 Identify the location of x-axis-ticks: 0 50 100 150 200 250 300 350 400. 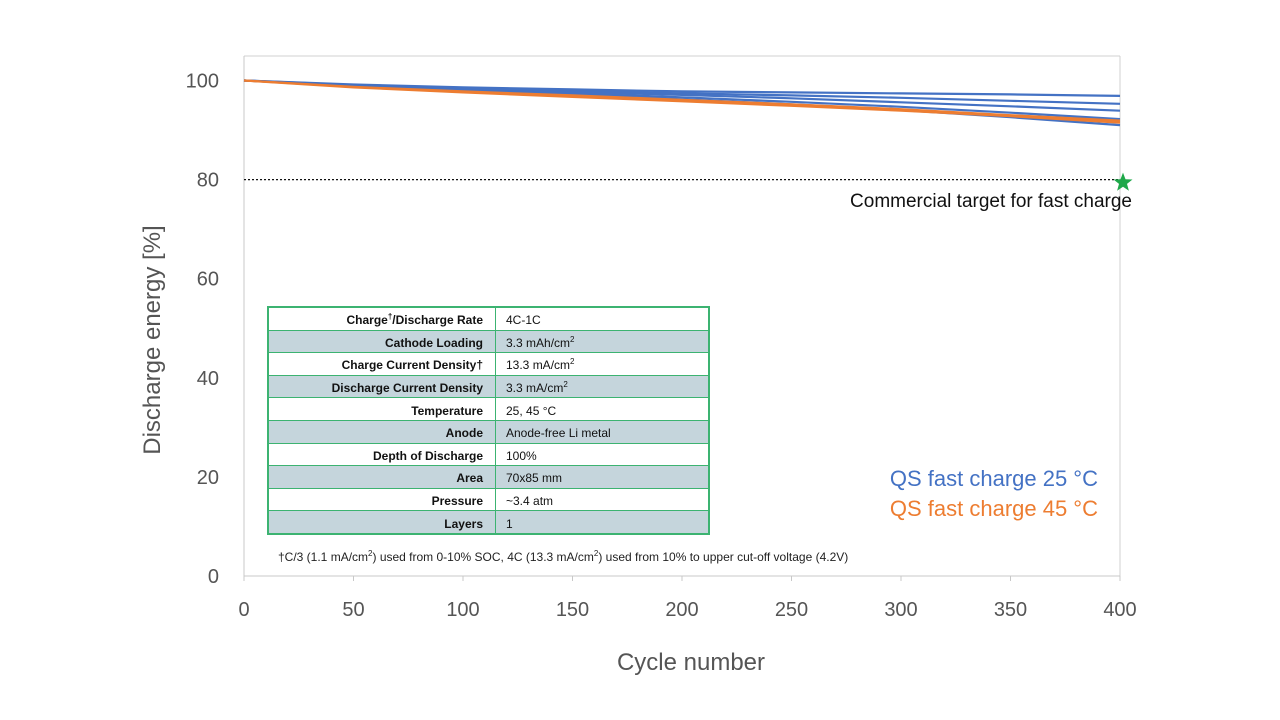
(687, 598).